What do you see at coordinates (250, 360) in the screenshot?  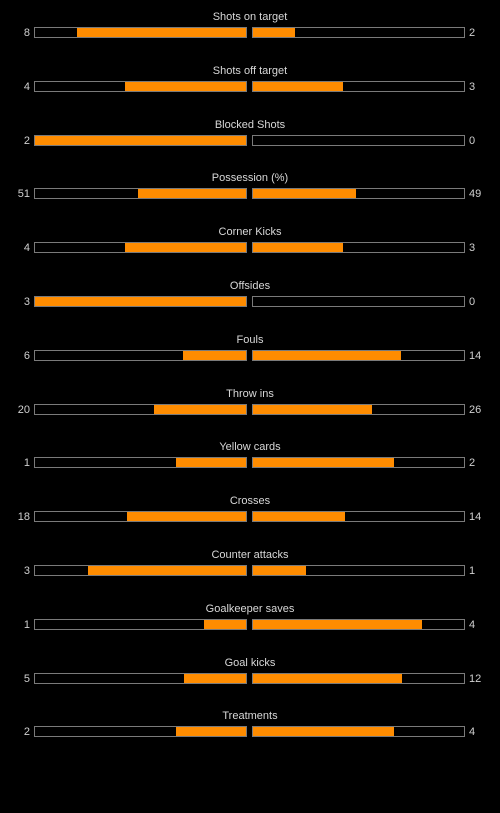 I see `stat-row-fouls: Fouls 6 14` at bounding box center [250, 360].